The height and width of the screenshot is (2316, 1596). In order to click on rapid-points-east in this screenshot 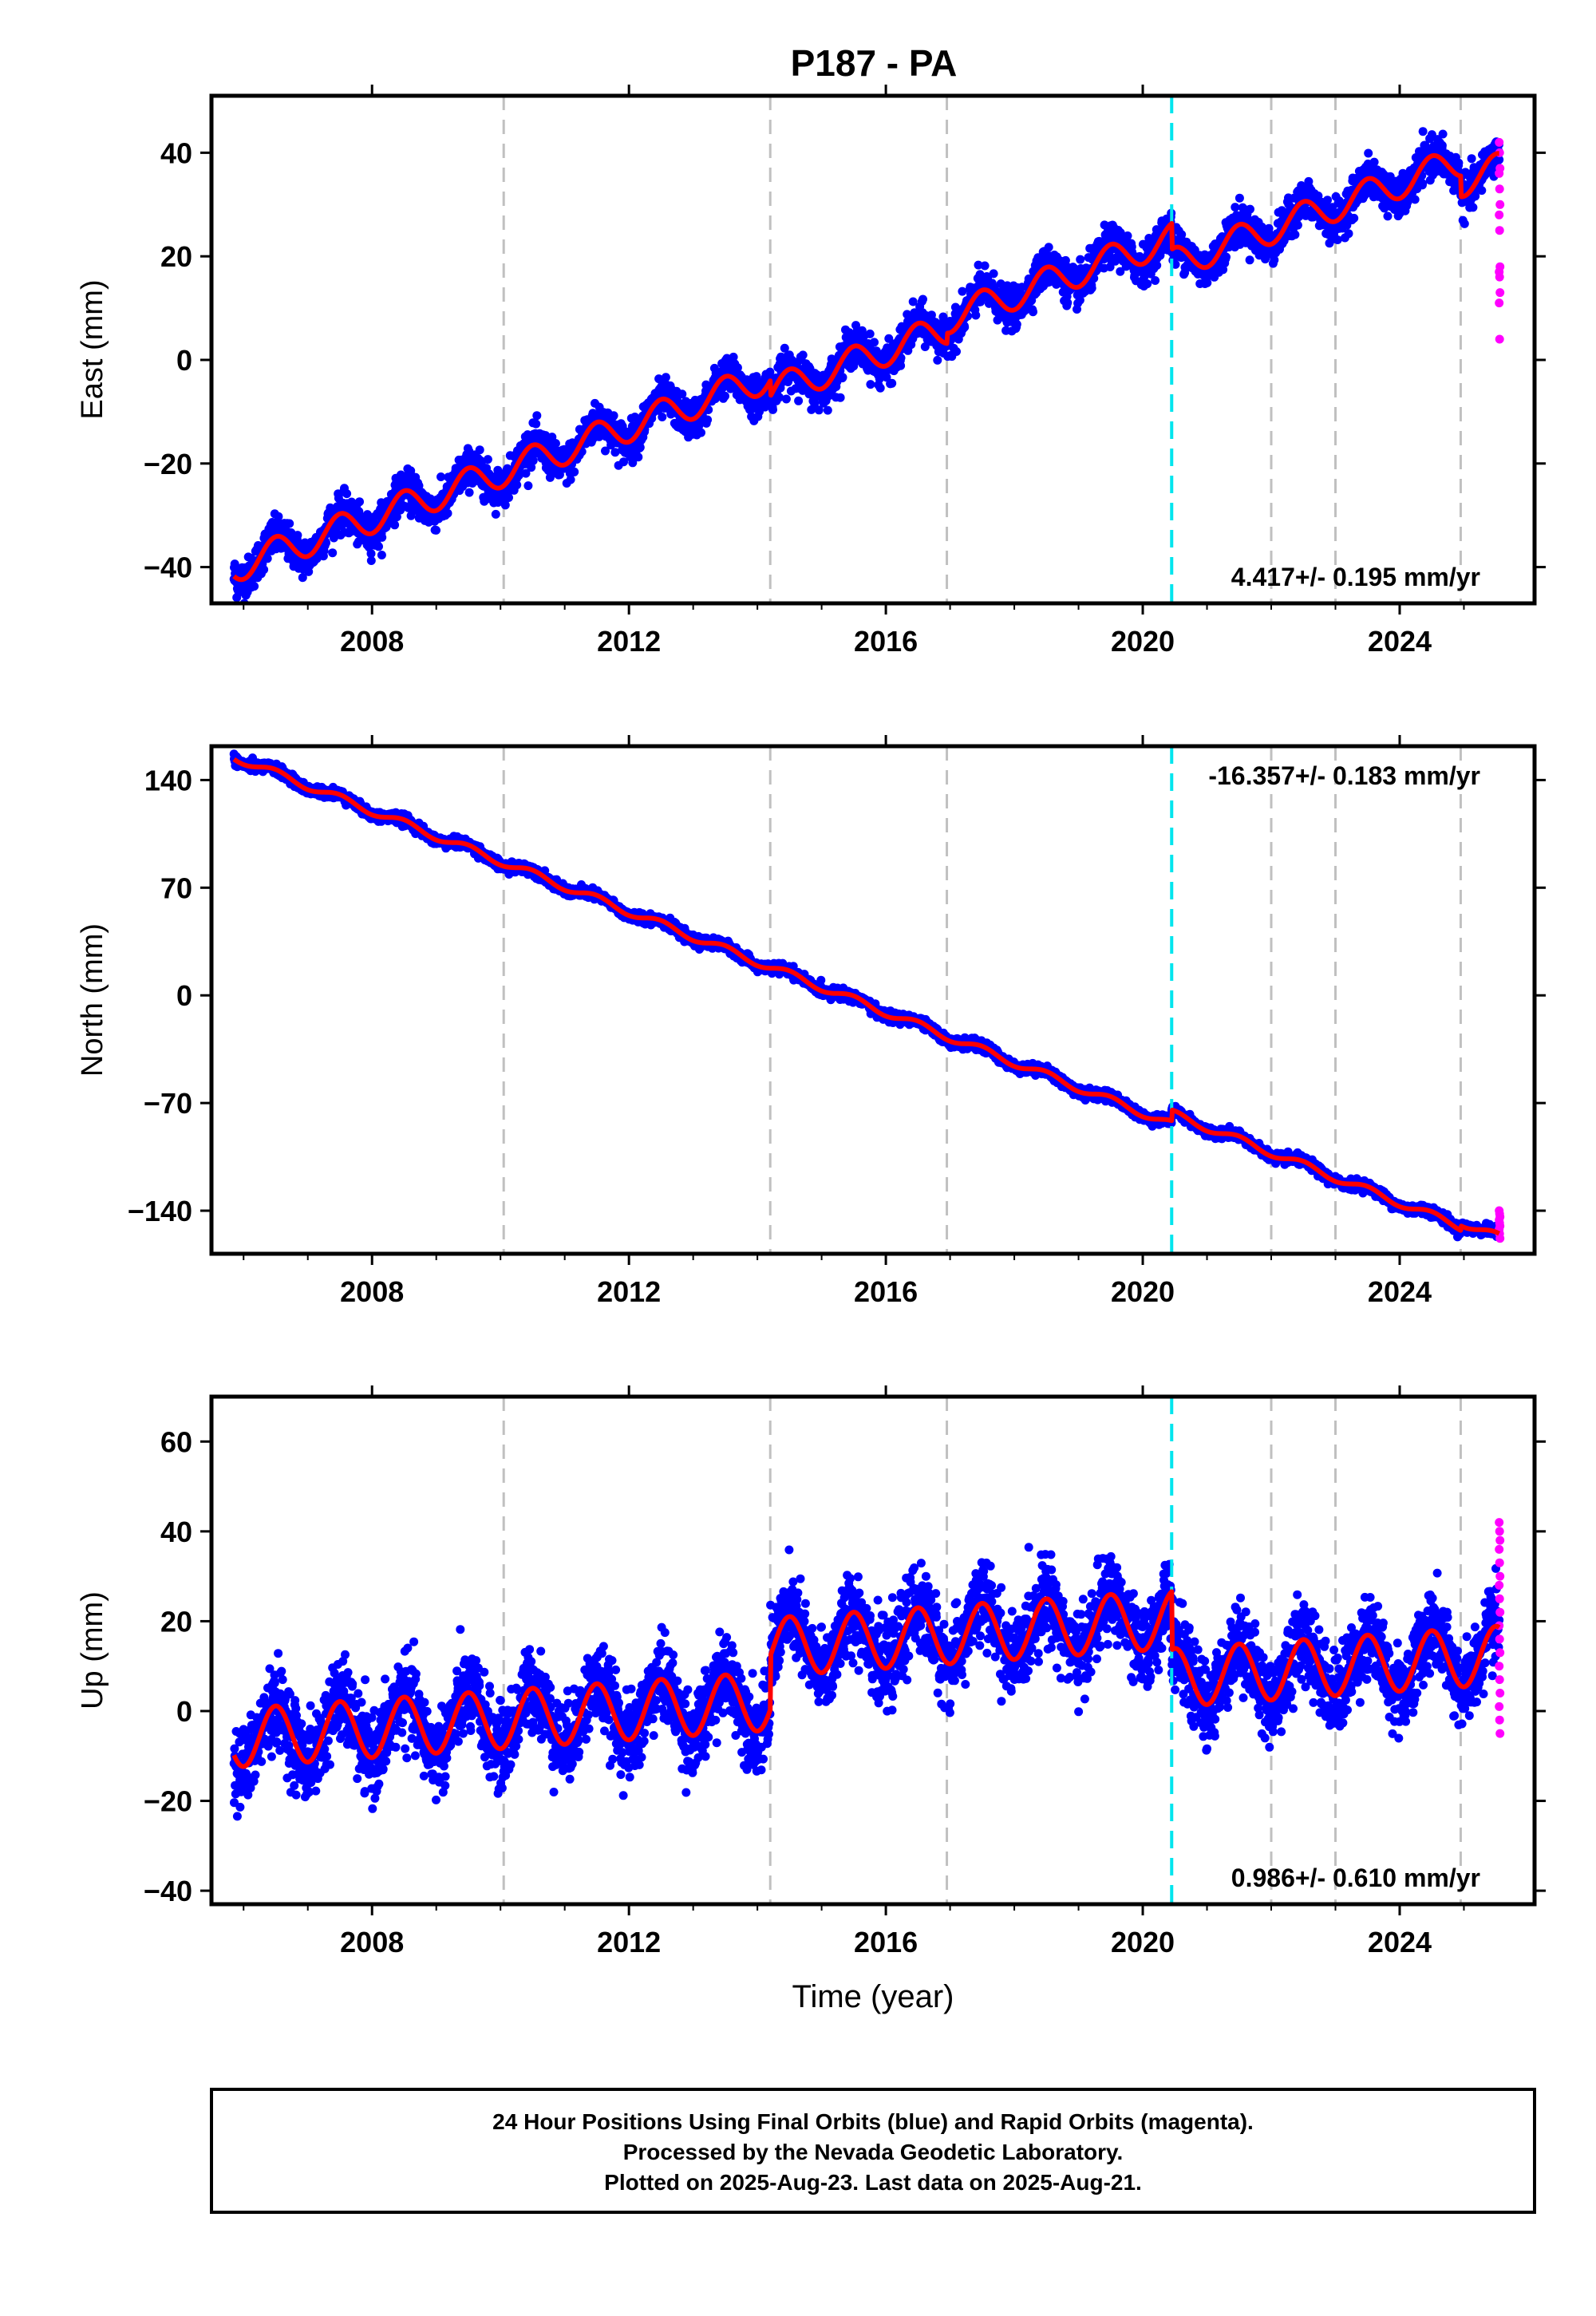, I will do `click(1500, 240)`.